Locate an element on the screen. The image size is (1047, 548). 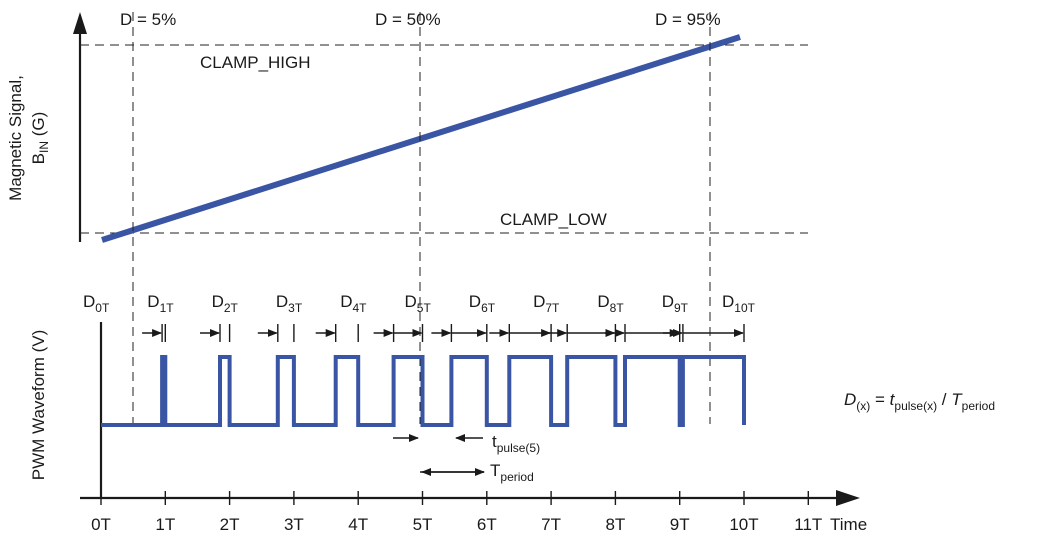
duty-label: D10T is located at coordinates (739, 303).